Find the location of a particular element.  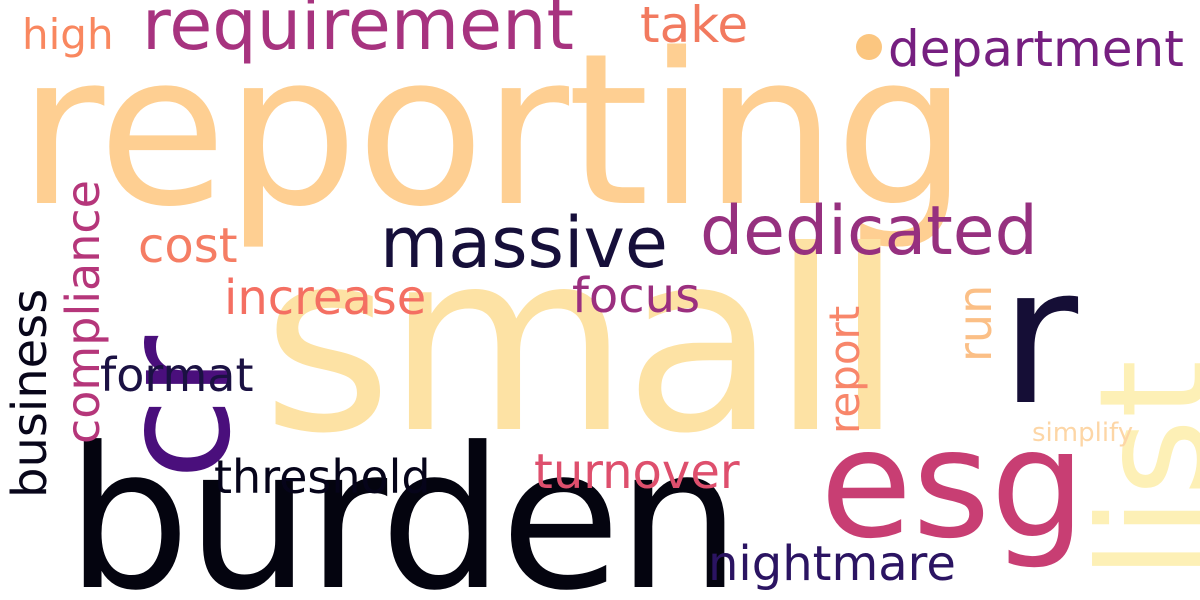

word-nightmare: nightmare is located at coordinates (832, 564).